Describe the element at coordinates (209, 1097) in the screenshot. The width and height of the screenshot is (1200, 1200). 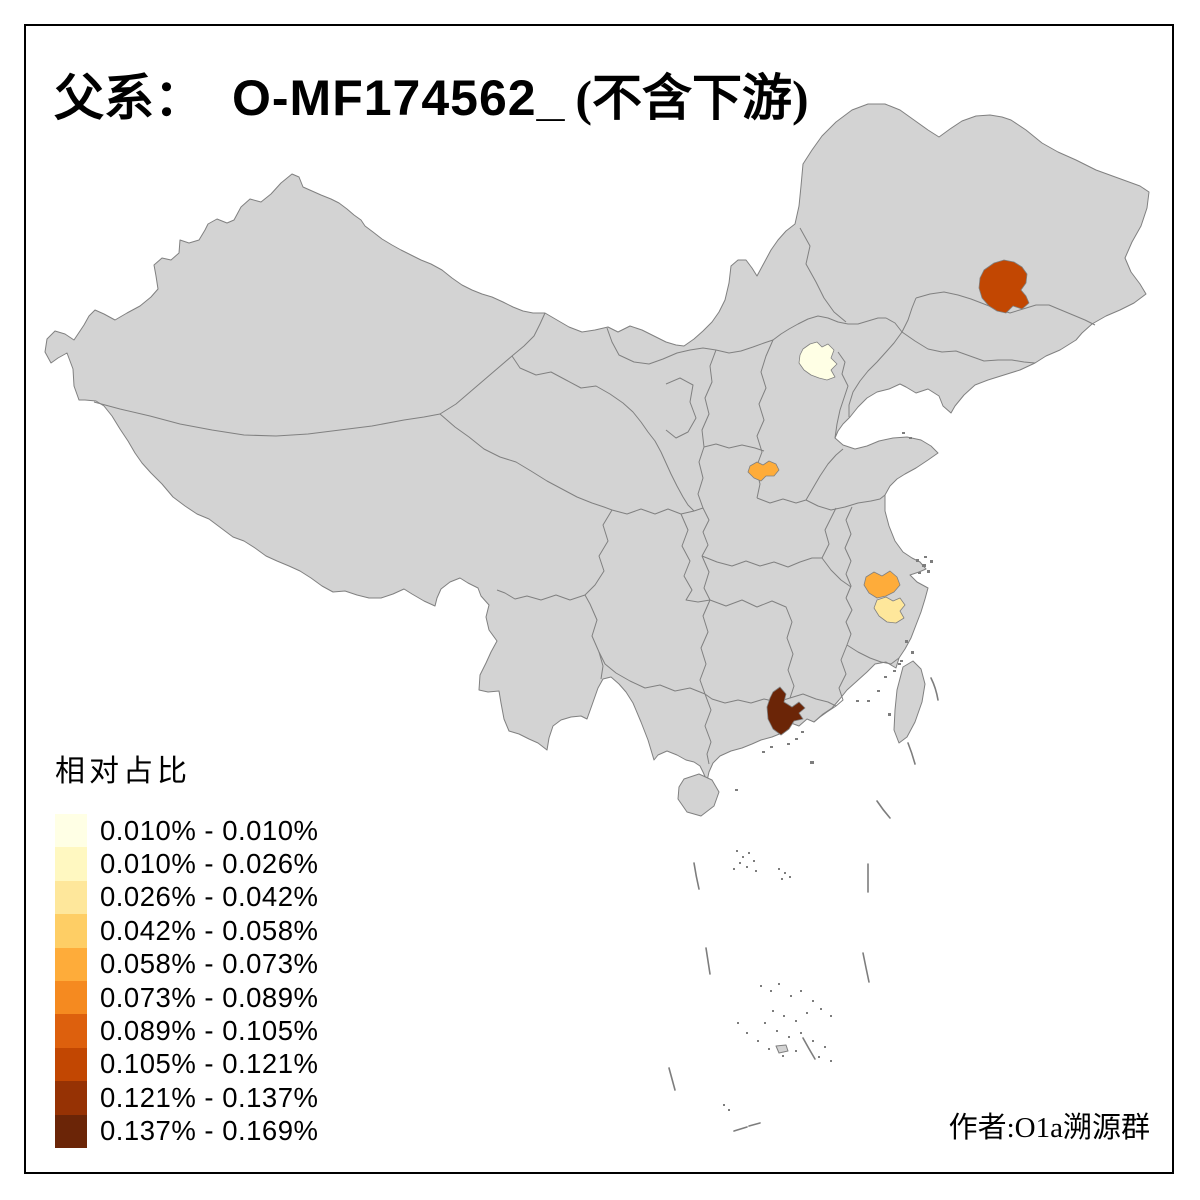
I see `legend-label: 0.121% - 0.137%` at that location.